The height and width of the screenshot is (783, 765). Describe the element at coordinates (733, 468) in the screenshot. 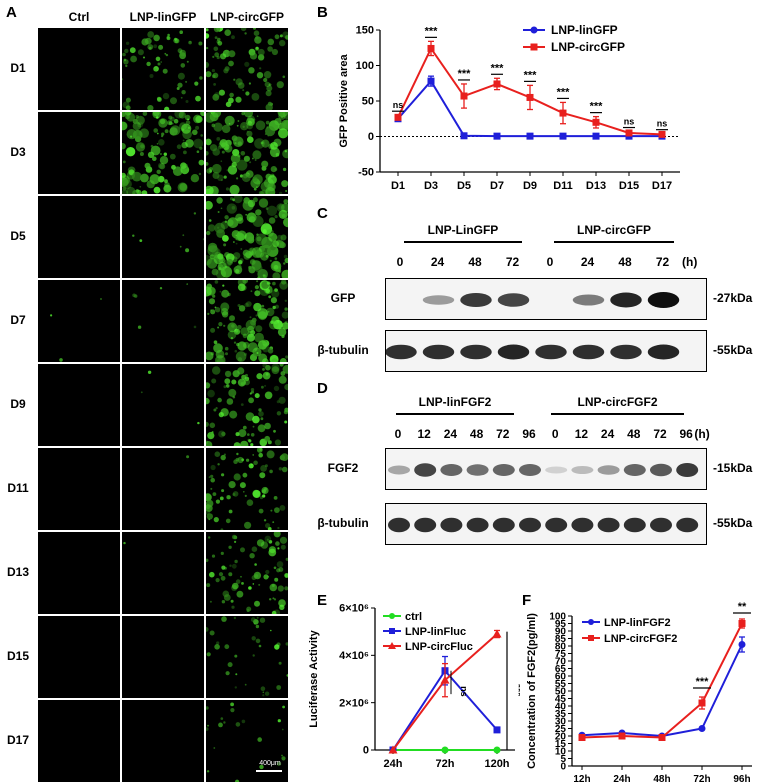

I see `molecular-weight: -15kDa` at that location.